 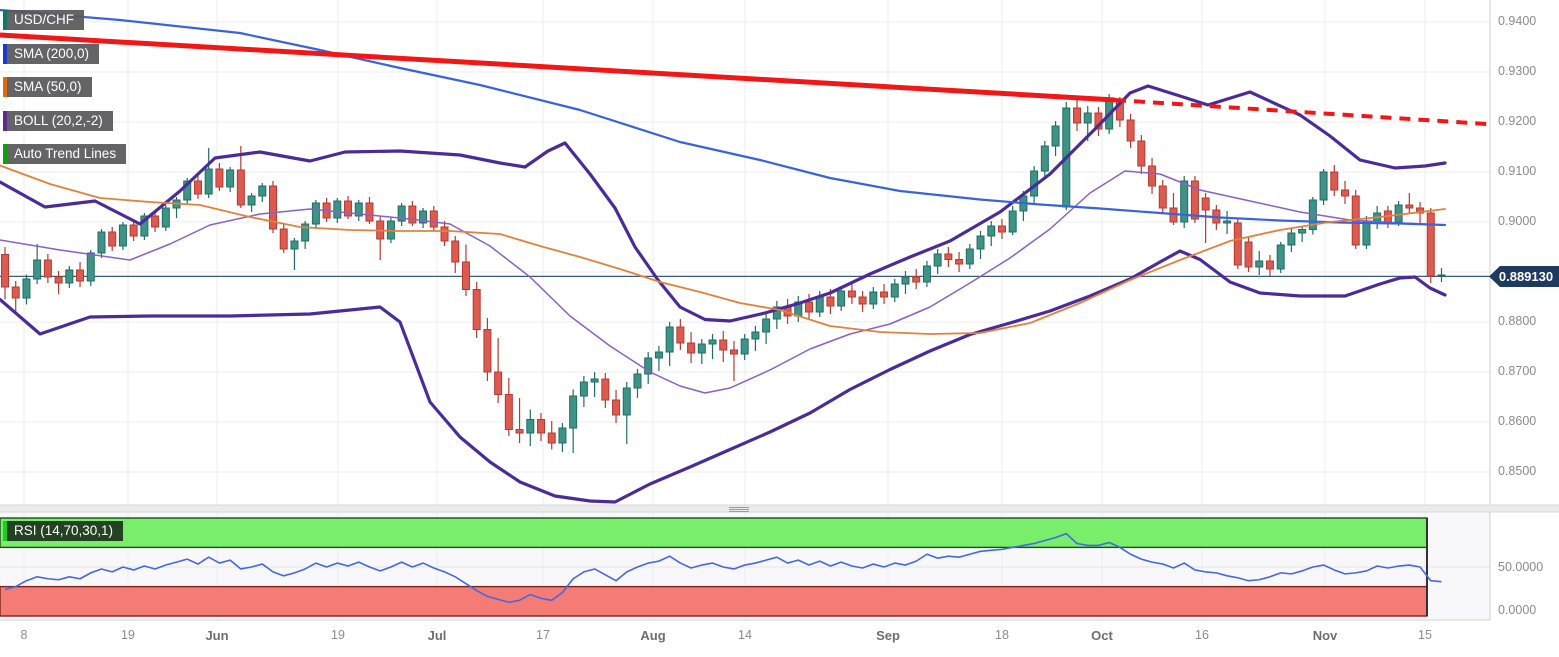 What do you see at coordinates (653, 635) in the screenshot?
I see `time-axis-label: Aug` at bounding box center [653, 635].